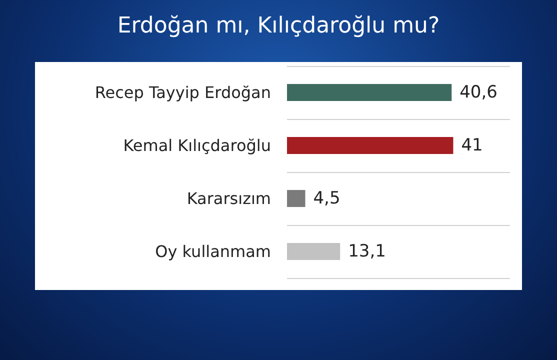 The height and width of the screenshot is (360, 557). Describe the element at coordinates (278, 26) in the screenshot. I see `chart-title: Erdoğan mı, Kılıçdaroğlu mu?` at that location.